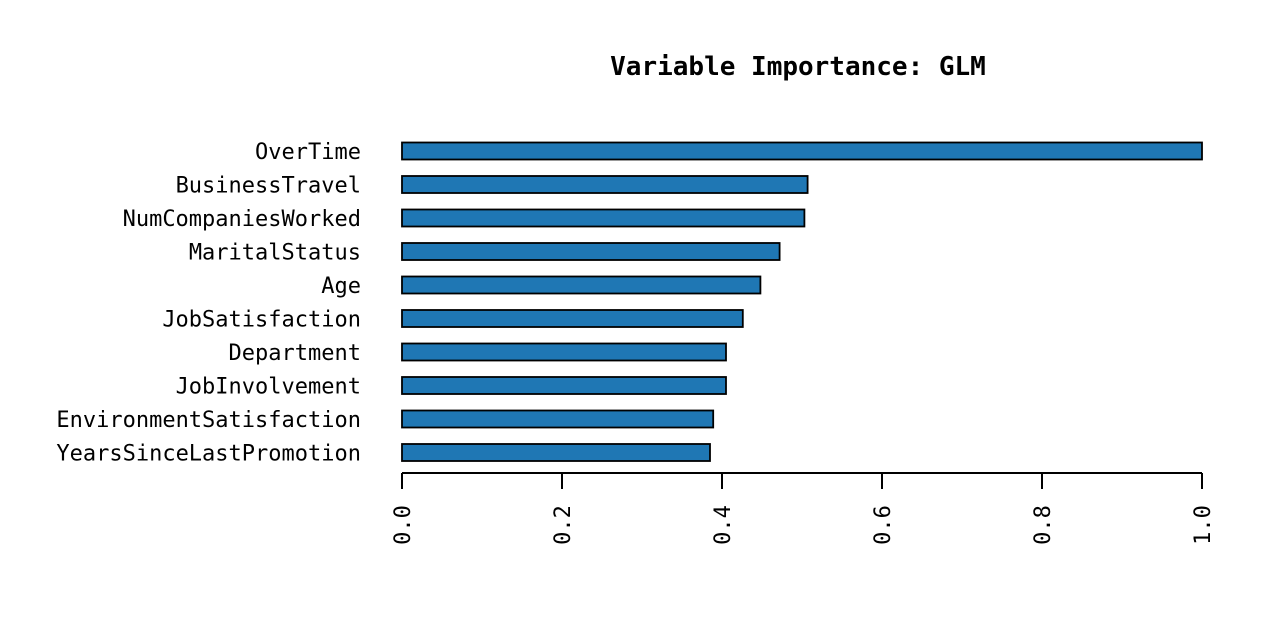 The image size is (1269, 635). What do you see at coordinates (261, 320) in the screenshot?
I see `category-label-job-satisfaction: JobSatisfaction` at bounding box center [261, 320].